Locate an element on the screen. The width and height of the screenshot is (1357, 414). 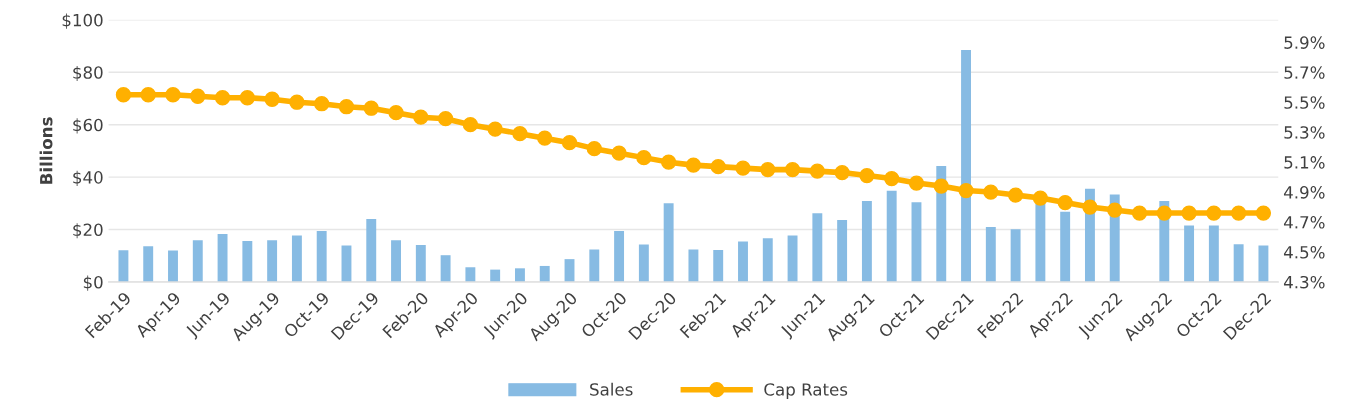
y2-tick-label: 5.7% is located at coordinates (1304, 72).